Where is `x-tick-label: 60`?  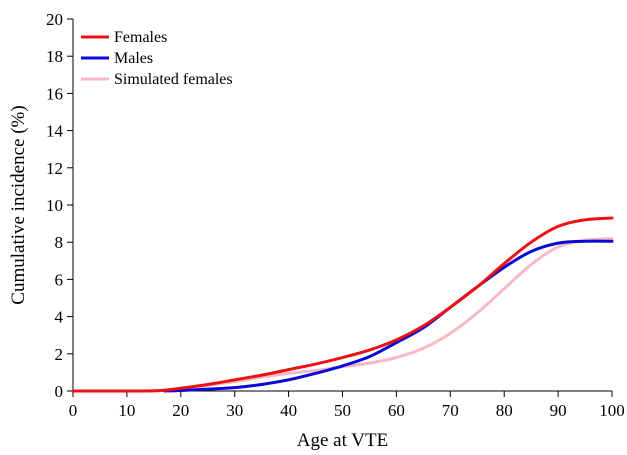 x-tick-label: 60 is located at coordinates (396, 410).